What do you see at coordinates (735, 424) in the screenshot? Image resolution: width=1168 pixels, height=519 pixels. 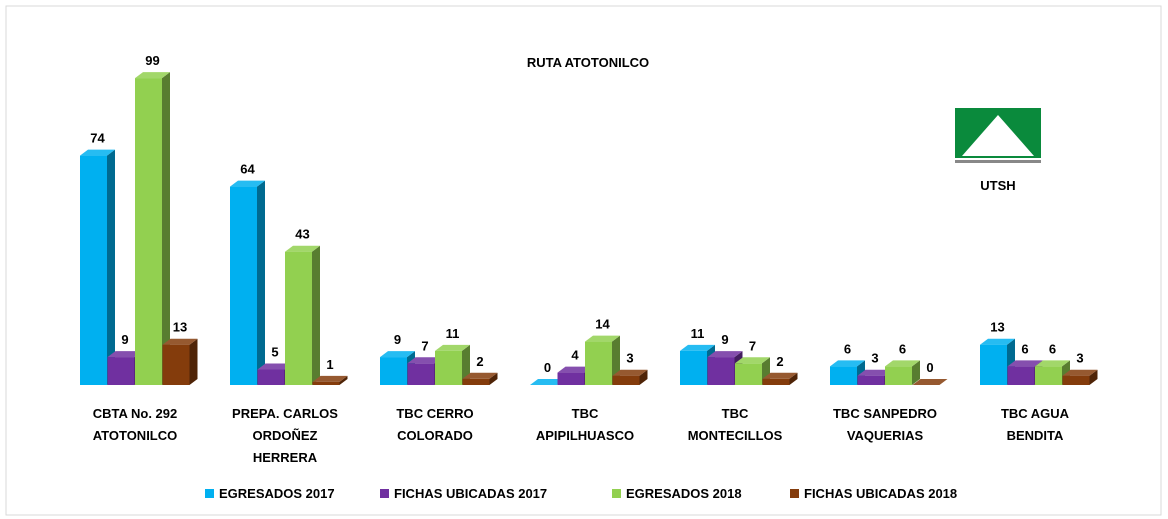 I see `x-tick-label: TBC MONTECILLOS` at bounding box center [735, 424].